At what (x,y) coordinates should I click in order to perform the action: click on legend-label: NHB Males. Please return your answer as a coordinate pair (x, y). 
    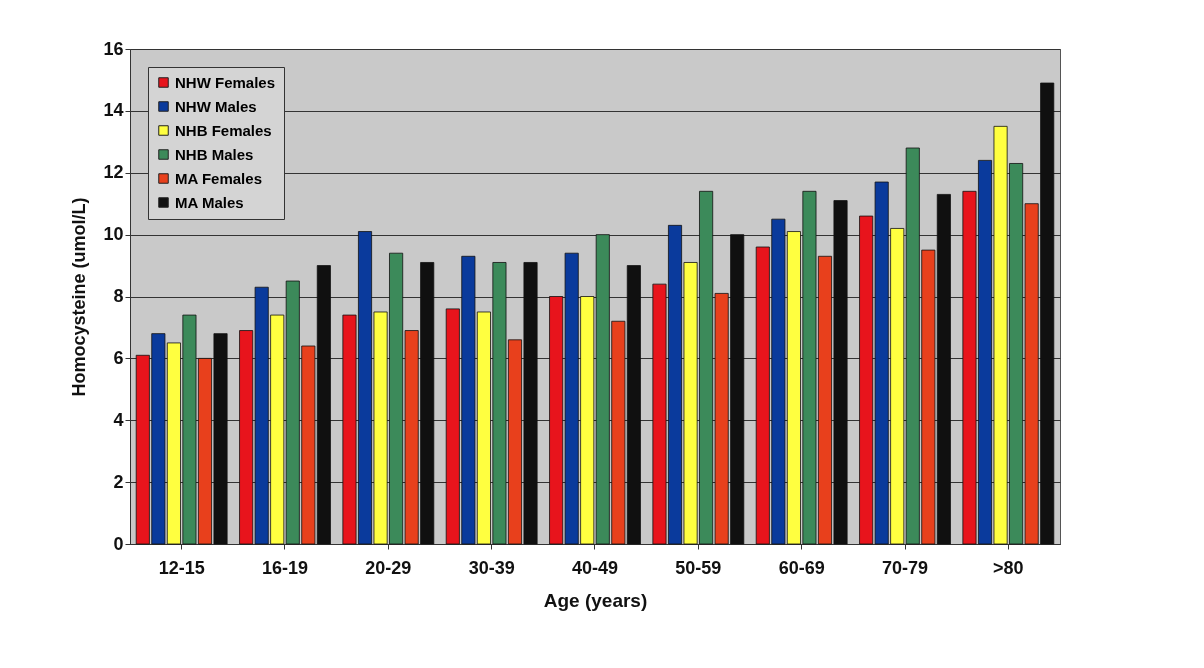
    Looking at the image, I should click on (214, 154).